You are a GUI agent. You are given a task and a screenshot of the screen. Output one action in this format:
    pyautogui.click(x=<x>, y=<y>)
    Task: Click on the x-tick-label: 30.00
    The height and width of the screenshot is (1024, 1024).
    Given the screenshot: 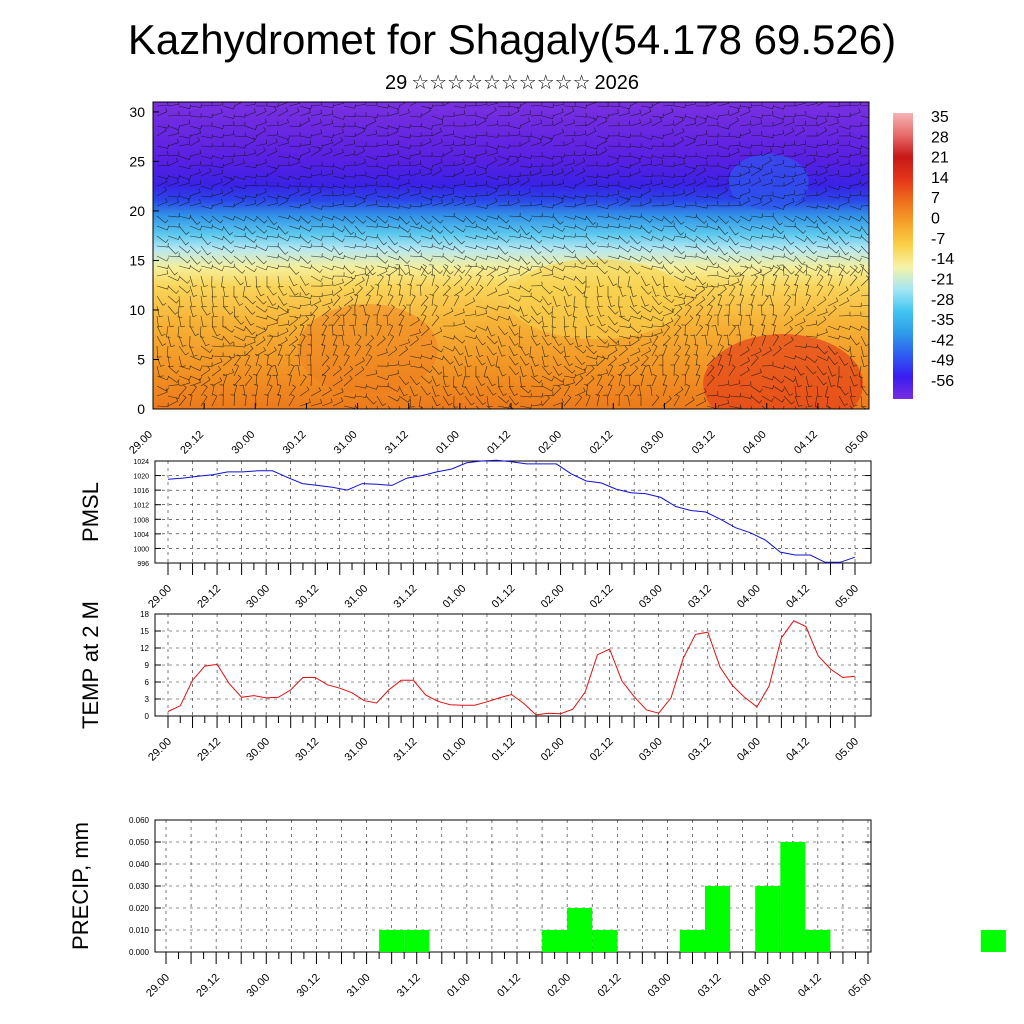 What is the action you would take?
    pyautogui.click(x=243, y=443)
    